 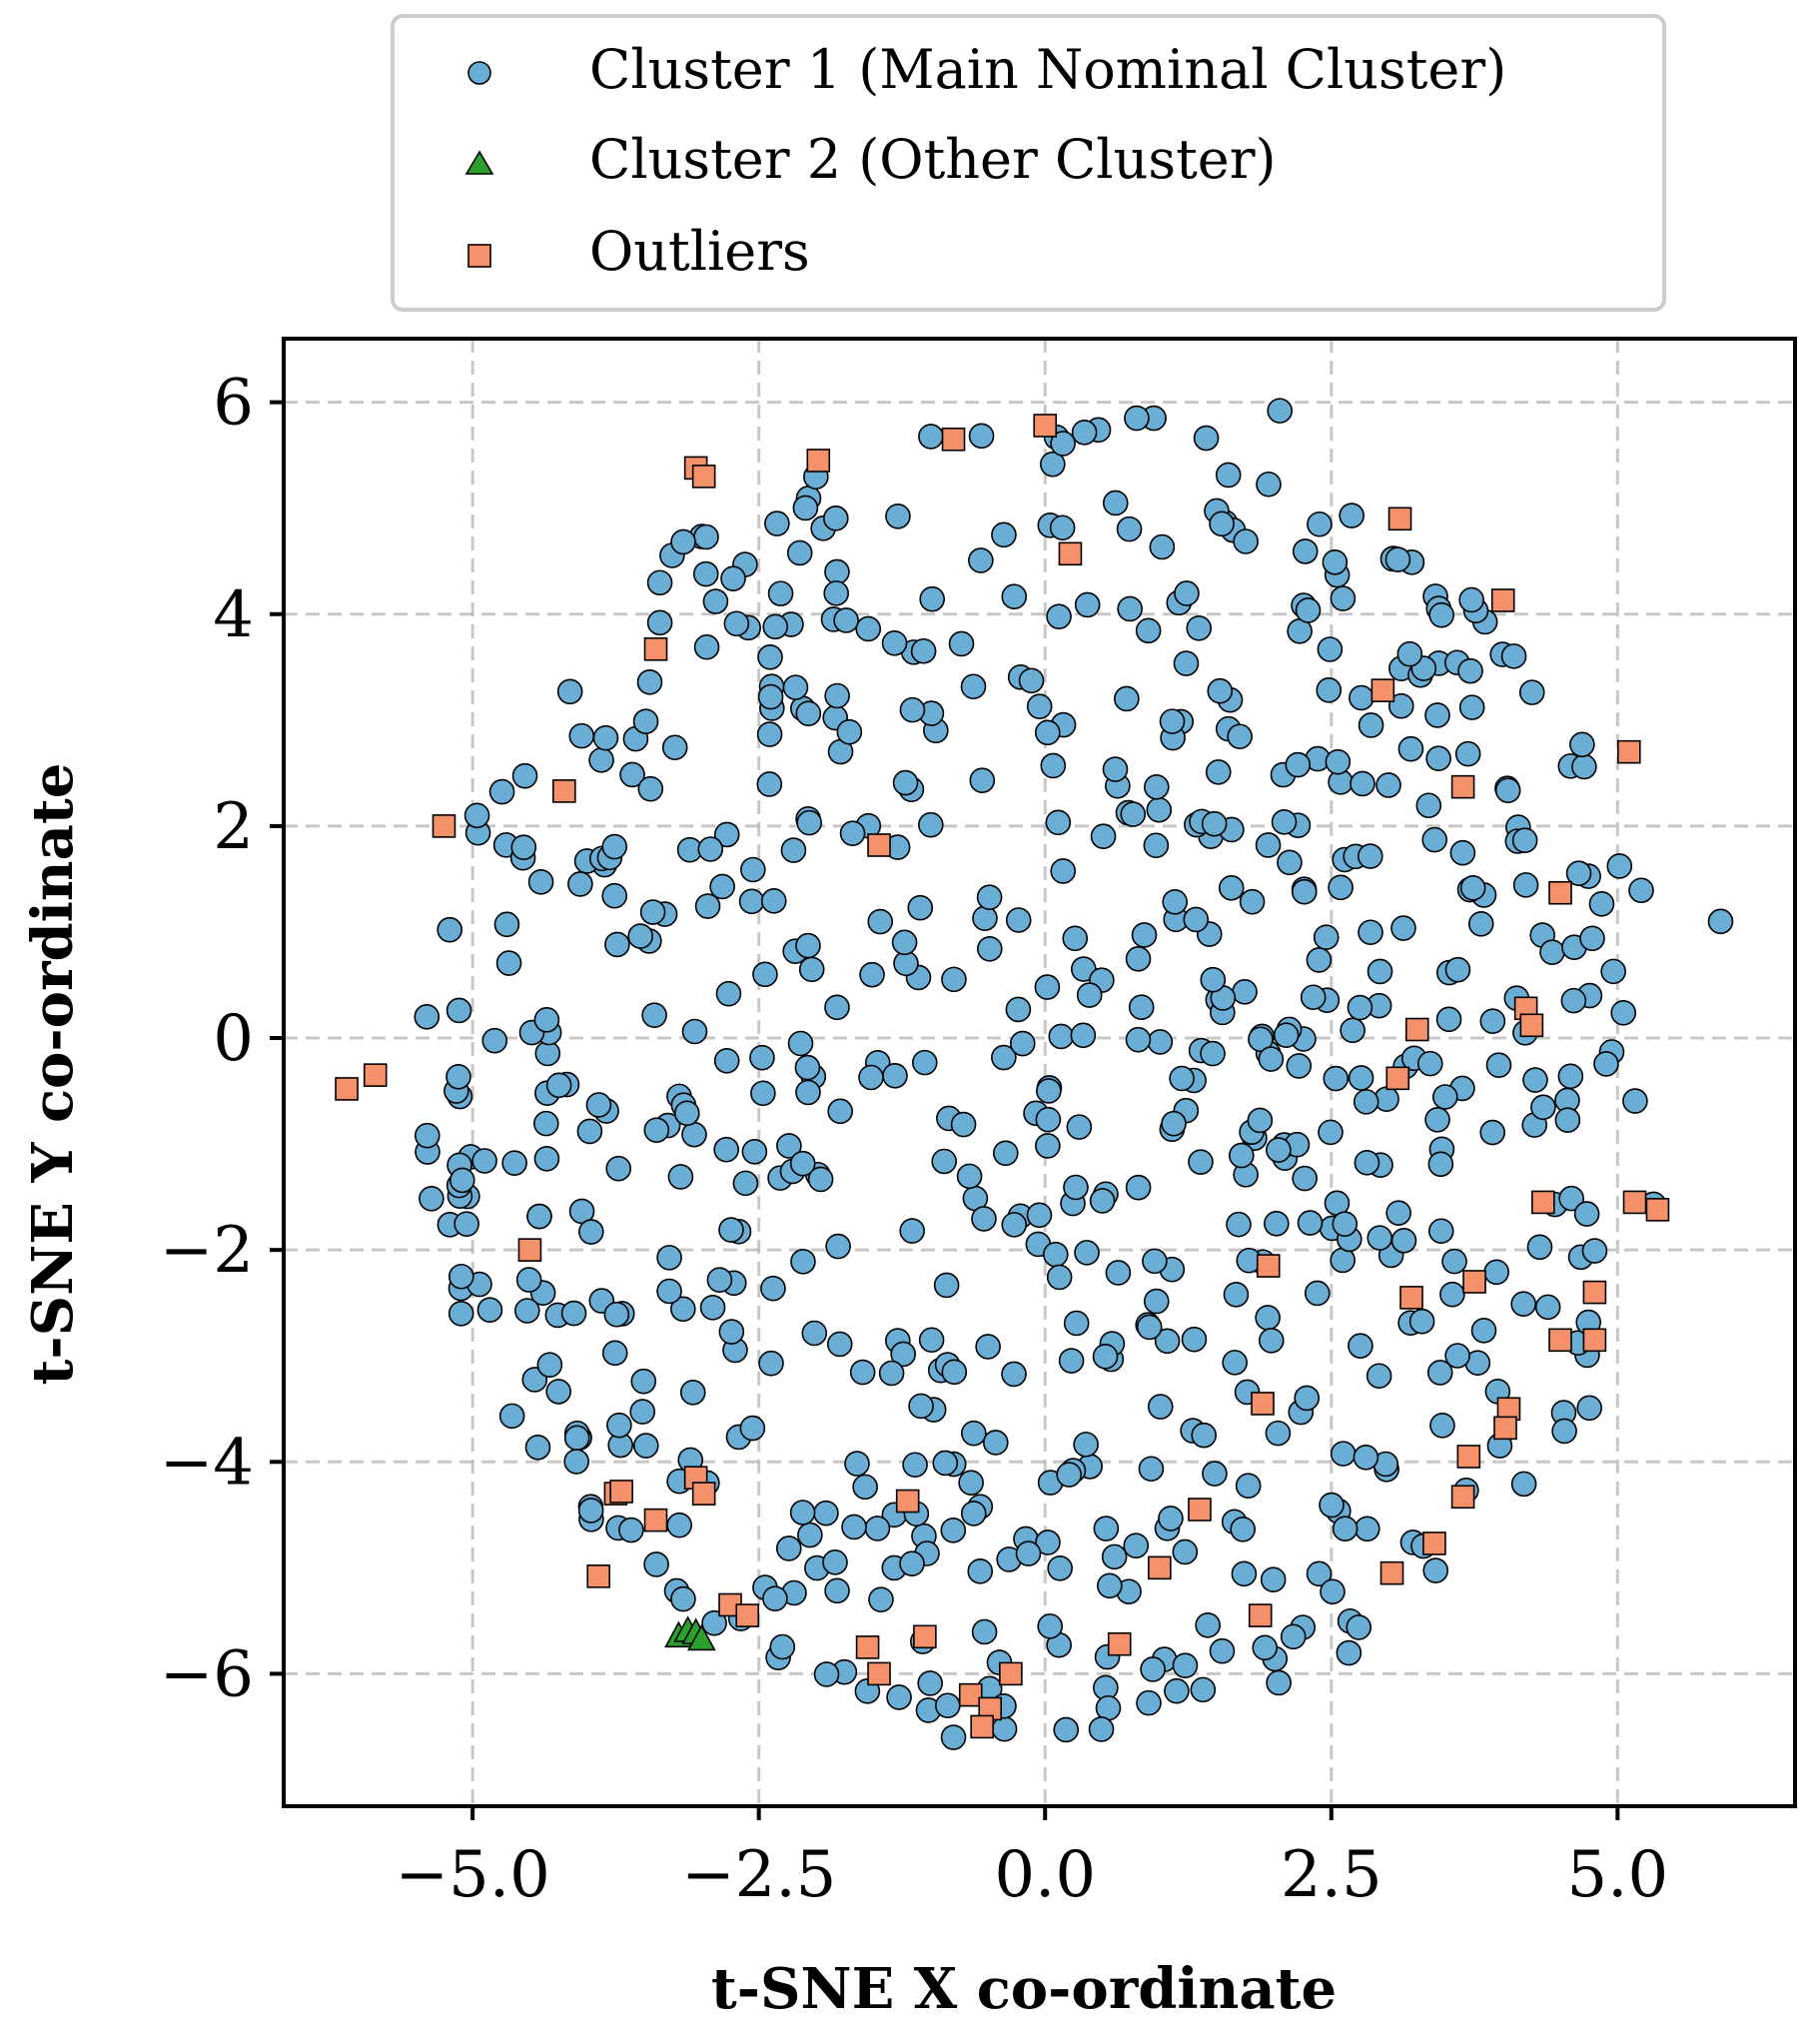 What do you see at coordinates (1617, 1875) in the screenshot?
I see `x-tick-label: 5.0` at bounding box center [1617, 1875].